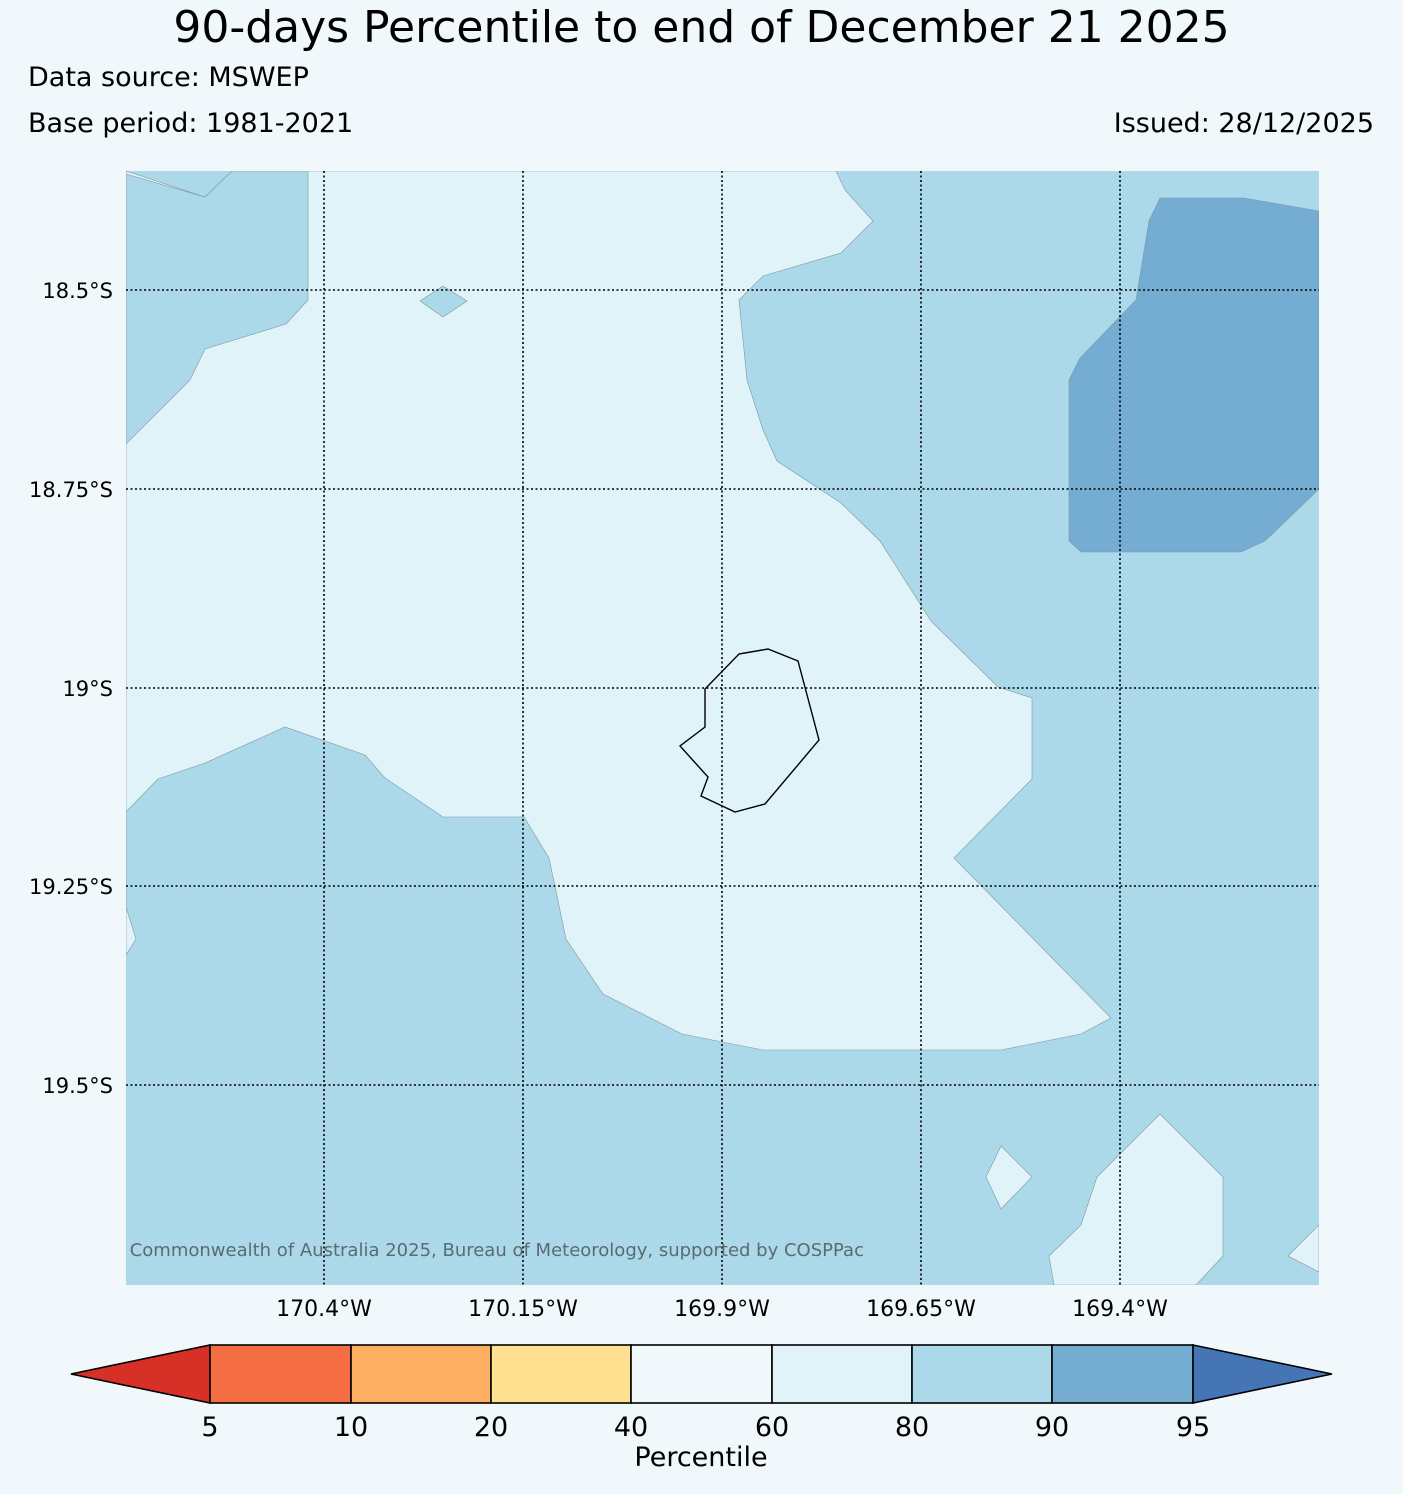 The height and width of the screenshot is (1494, 1403). What do you see at coordinates (168, 77) in the screenshot?
I see `data-source-label: Data source: MSWEP` at bounding box center [168, 77].